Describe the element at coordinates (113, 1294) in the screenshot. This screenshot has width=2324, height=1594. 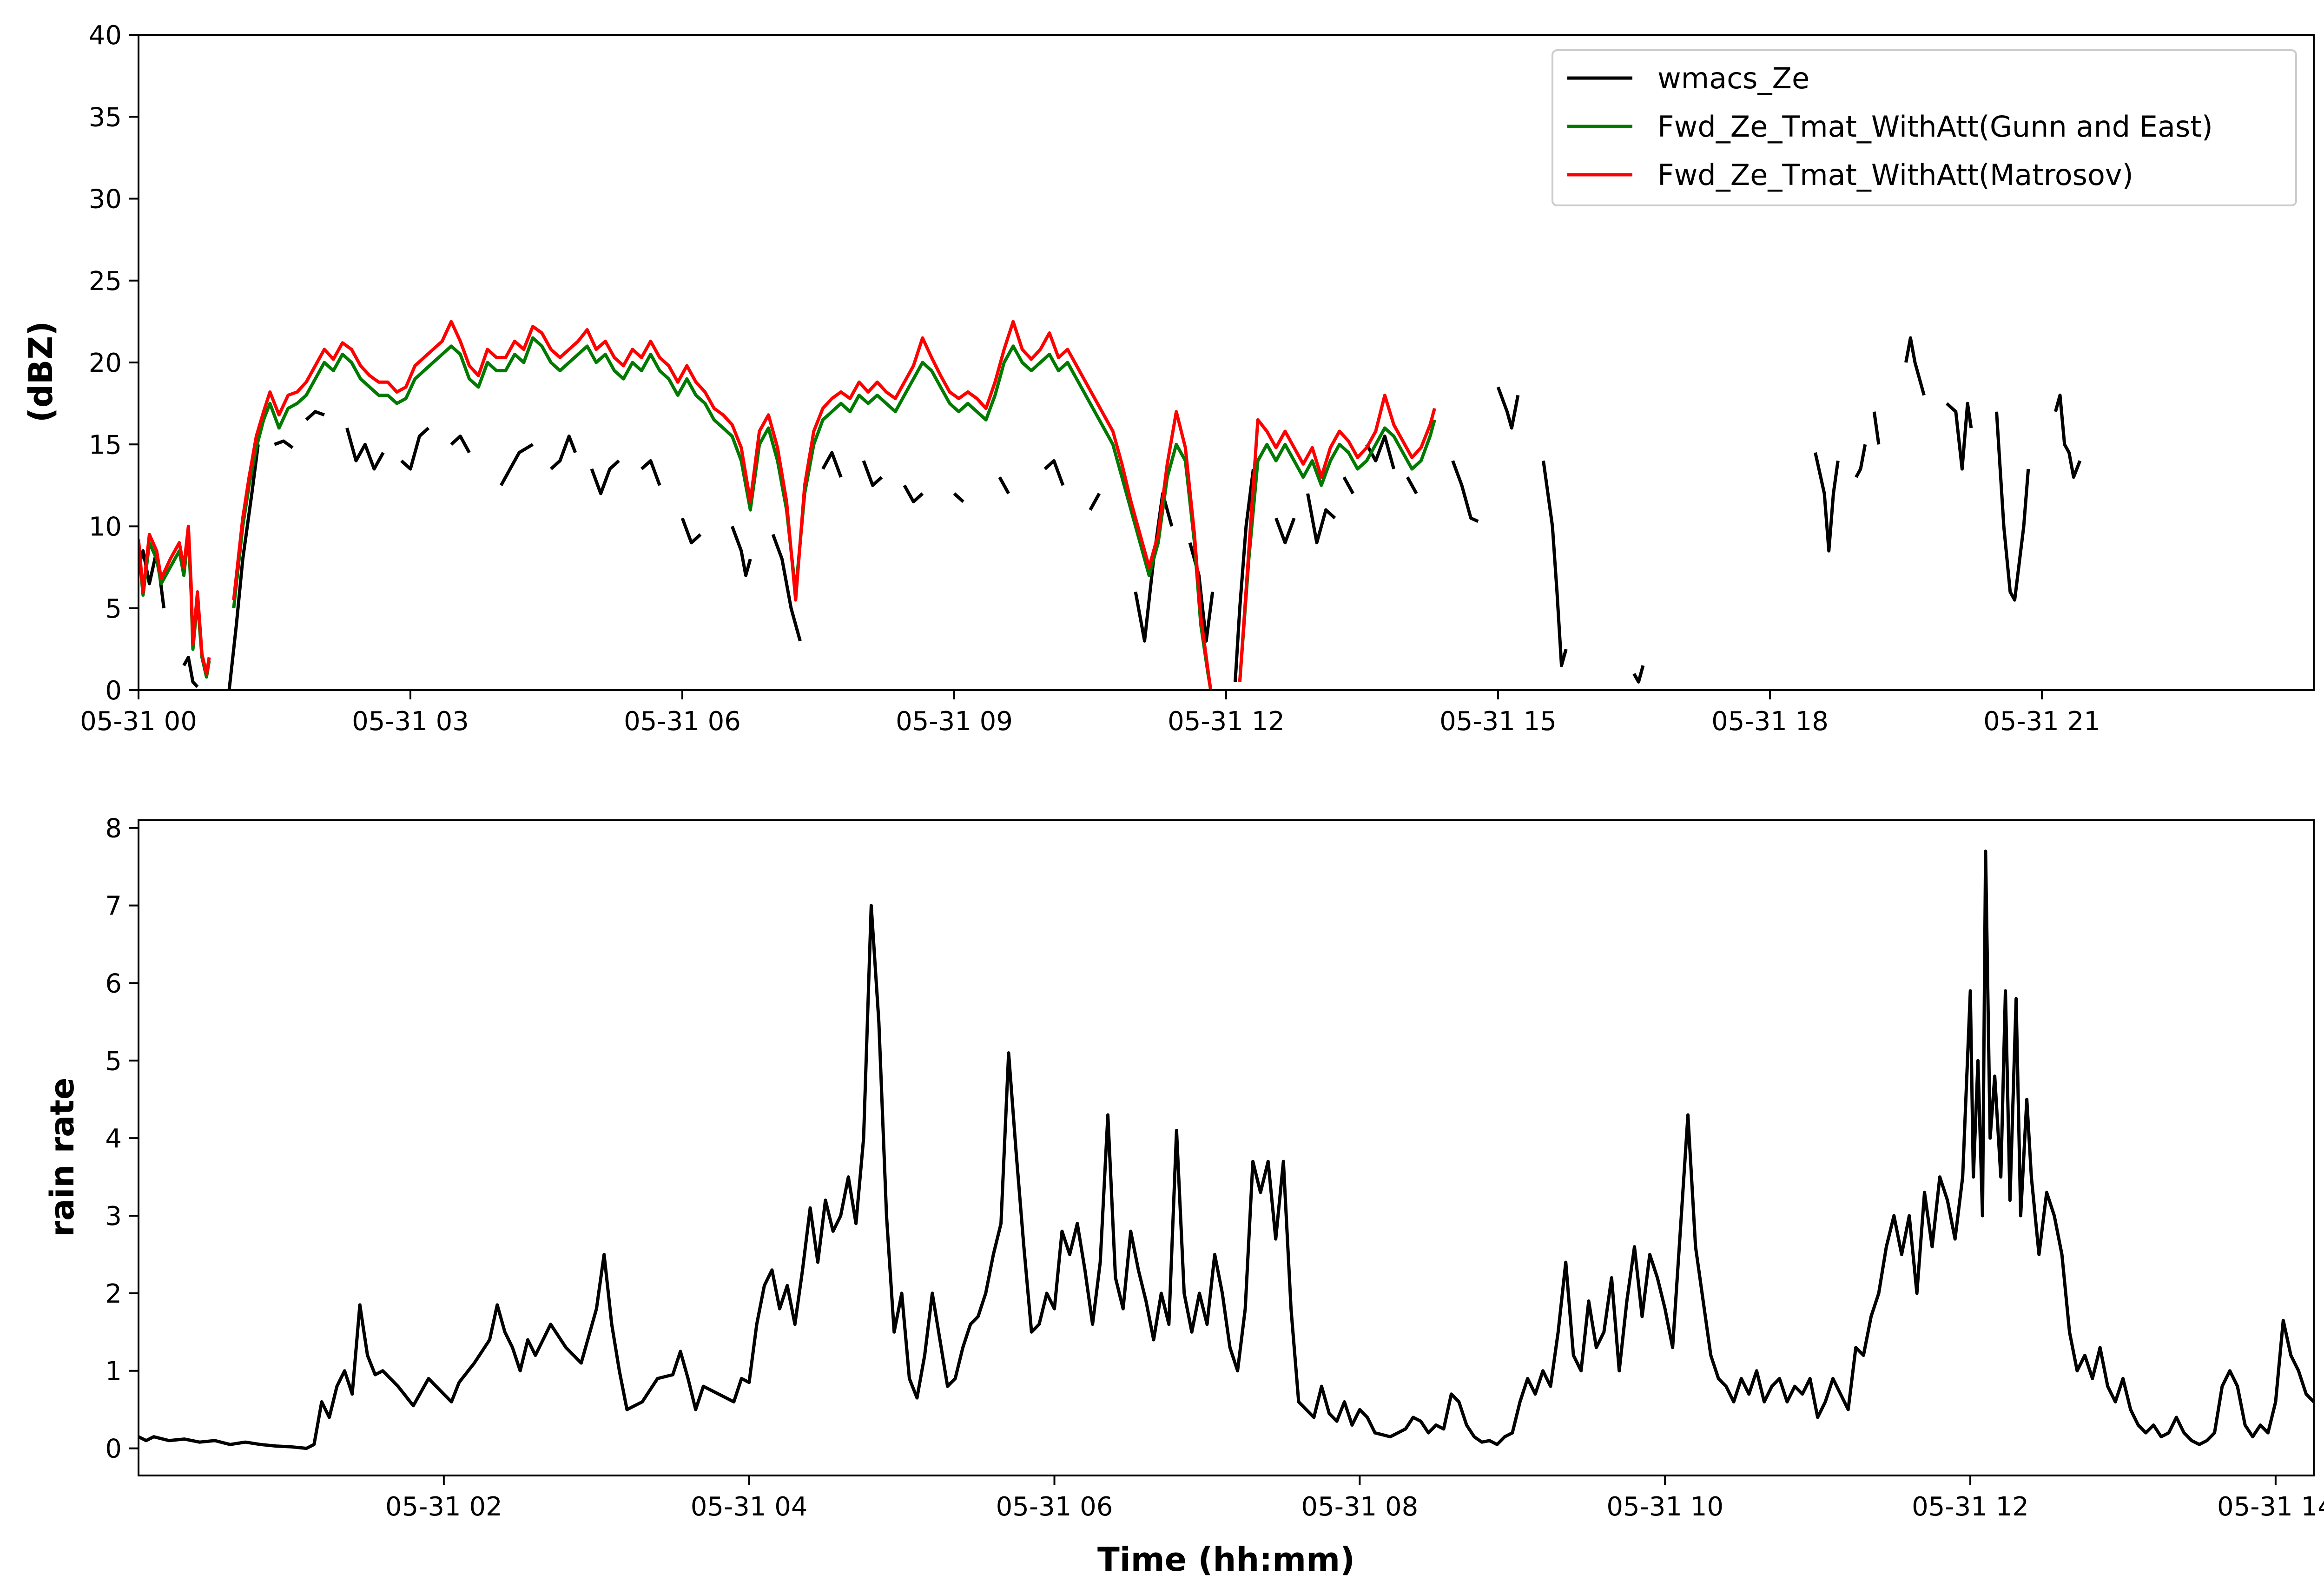
I see `bottom-y-tick-label: 2` at that location.